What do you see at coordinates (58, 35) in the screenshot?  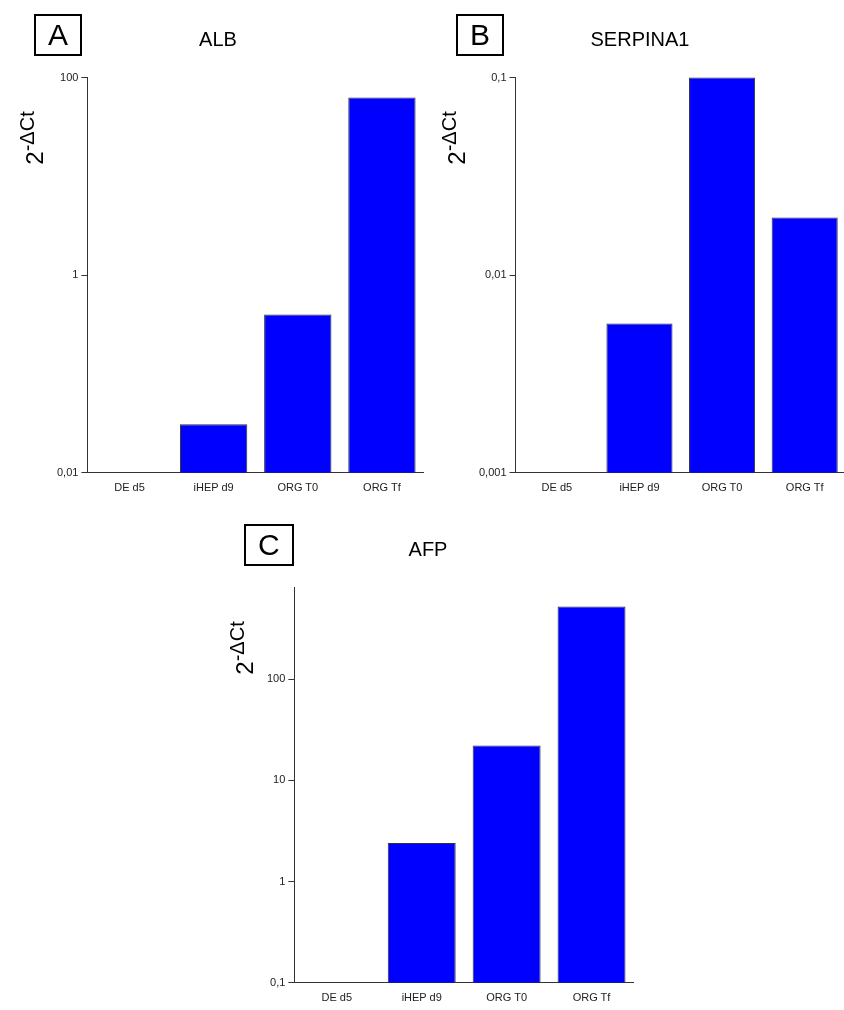 I see `text: A` at bounding box center [58, 35].